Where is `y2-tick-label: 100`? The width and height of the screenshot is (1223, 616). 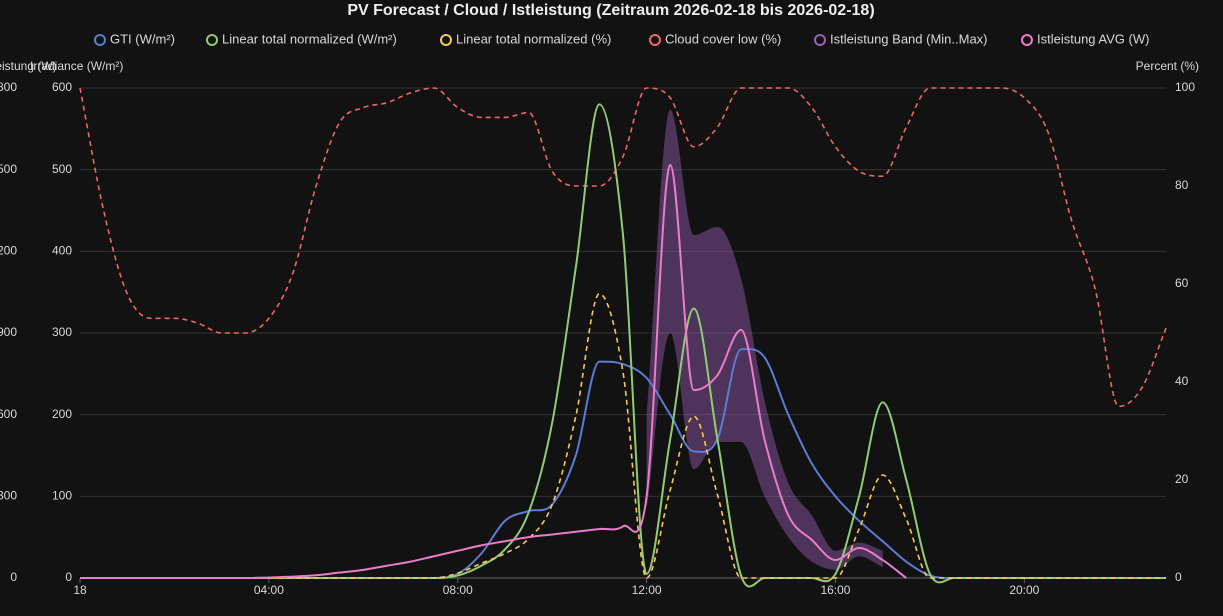 y2-tick-label: 100 is located at coordinates (1185, 87).